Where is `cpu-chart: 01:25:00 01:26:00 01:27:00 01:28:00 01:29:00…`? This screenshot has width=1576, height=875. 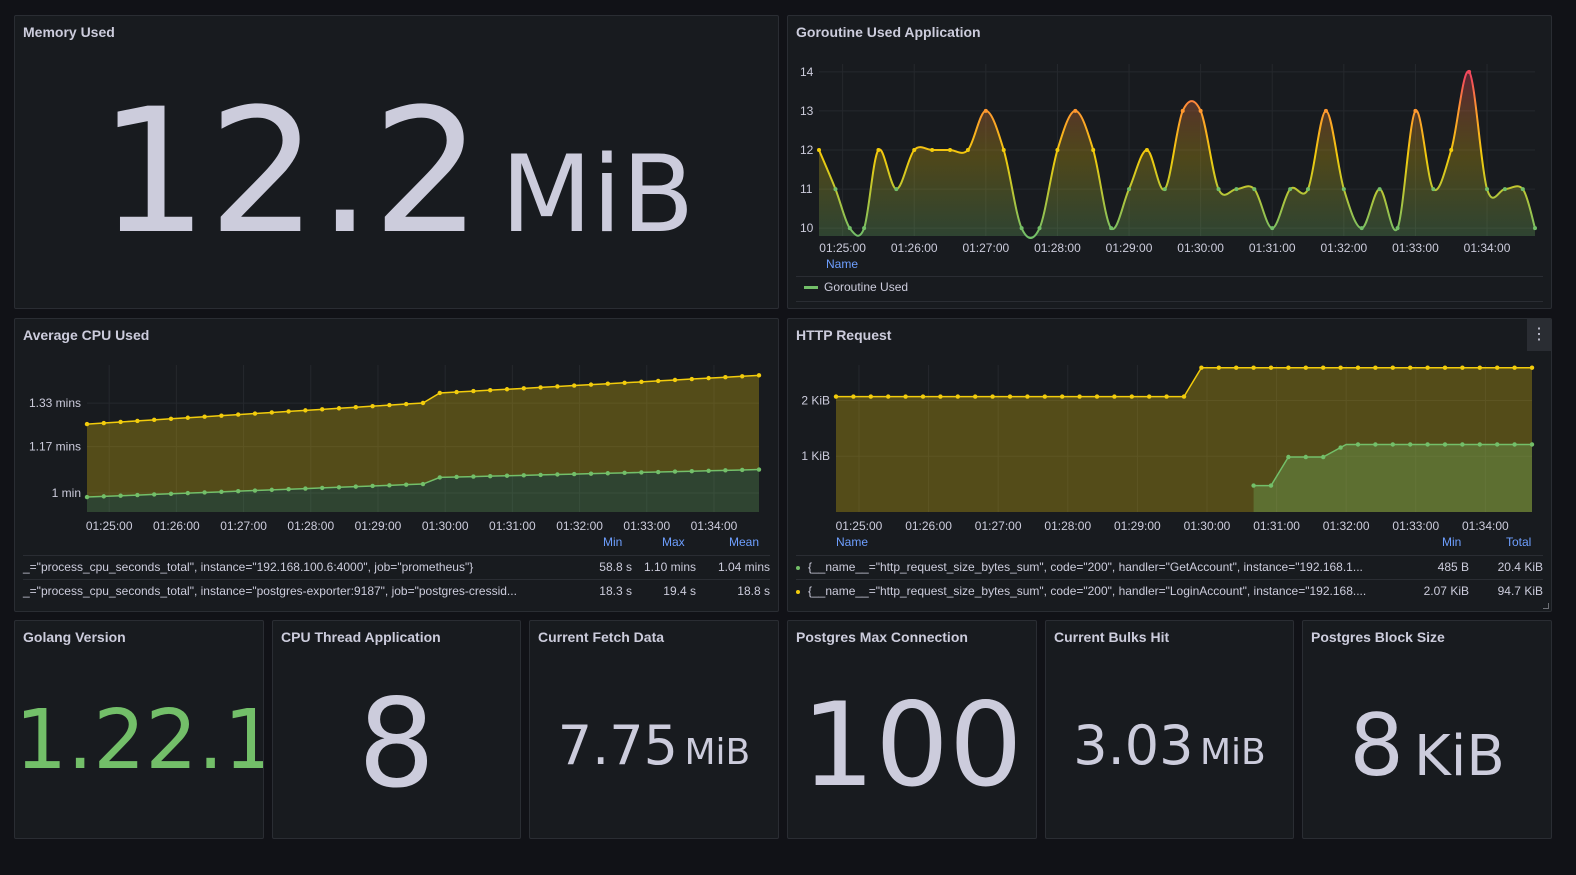 cpu-chart: 01:25:00 01:26:00 01:27:00 01:28:00 01:29:00… is located at coordinates (397, 429).